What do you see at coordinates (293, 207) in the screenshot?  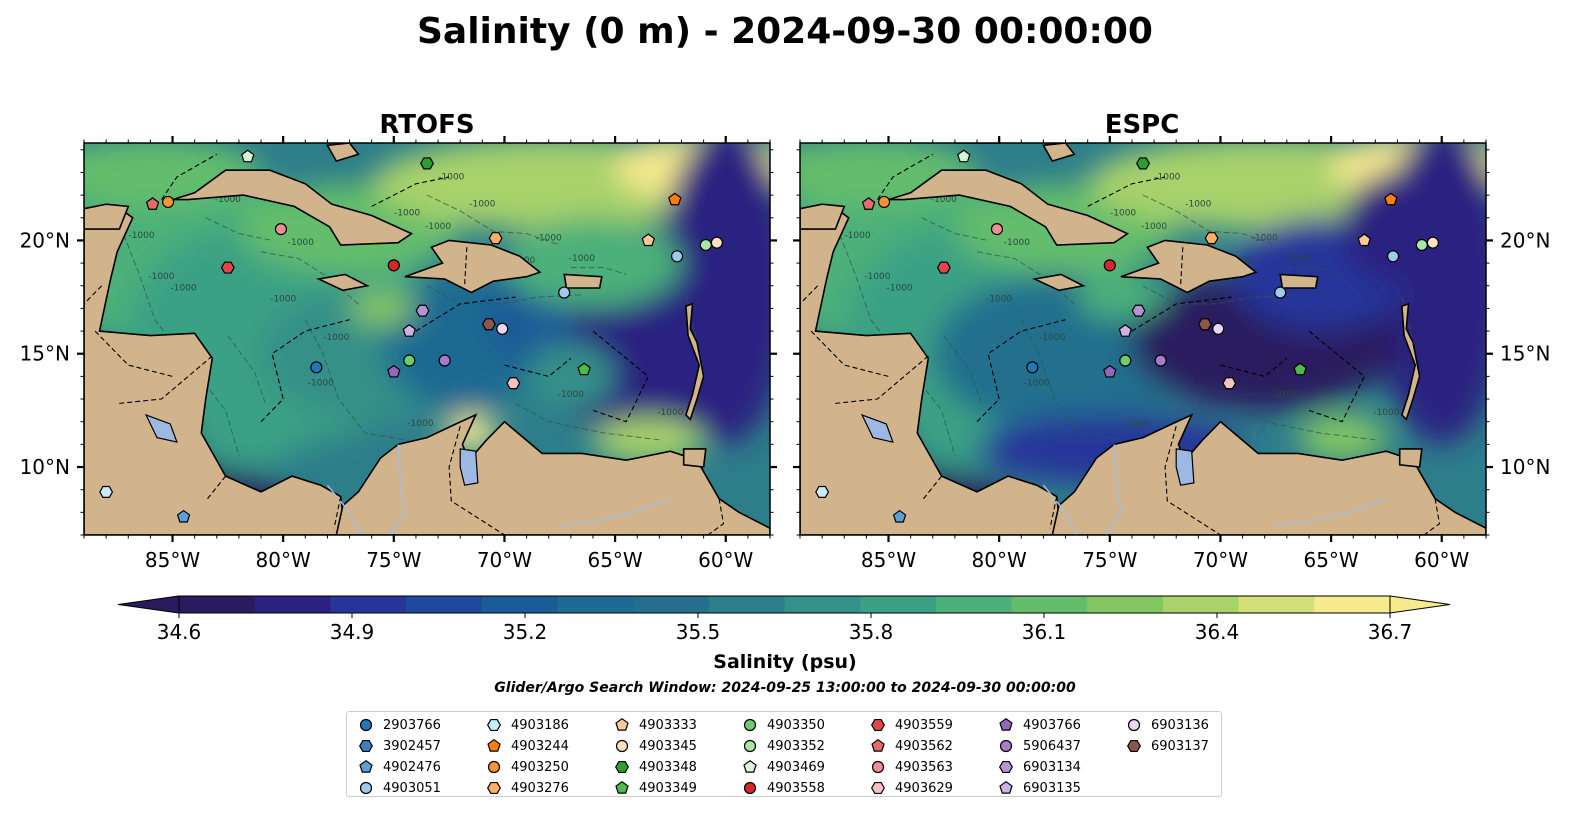 I see `land-cuba` at bounding box center [293, 207].